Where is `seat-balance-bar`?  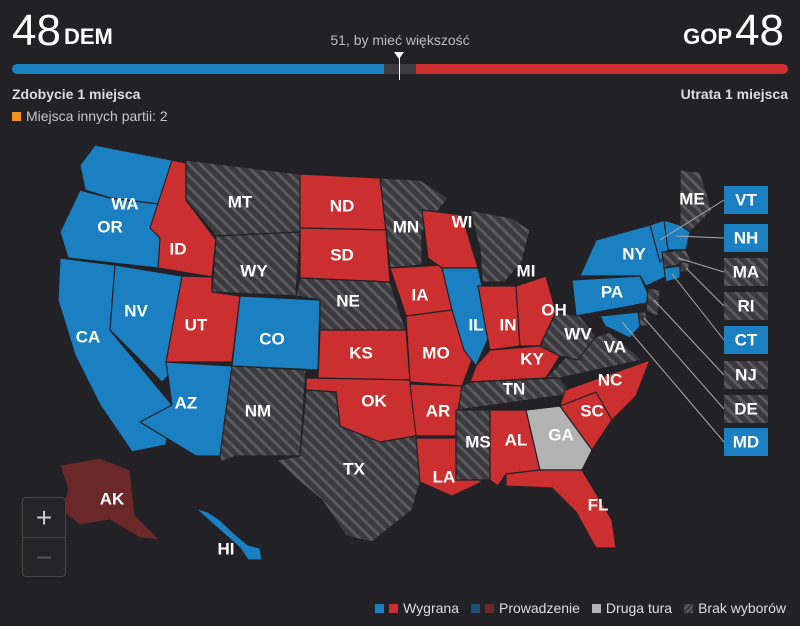
seat-balance-bar is located at coordinates (400, 69).